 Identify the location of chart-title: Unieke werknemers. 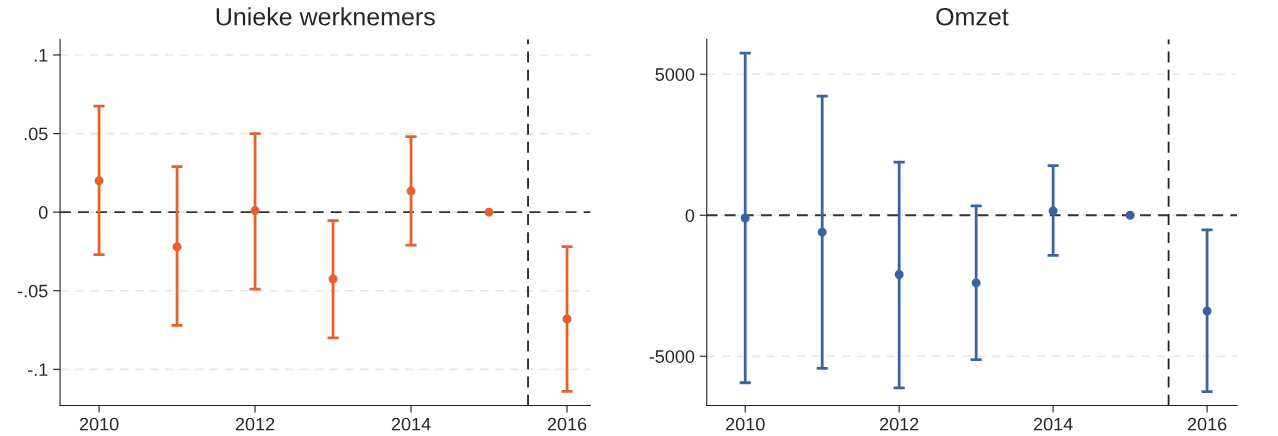
(325, 16).